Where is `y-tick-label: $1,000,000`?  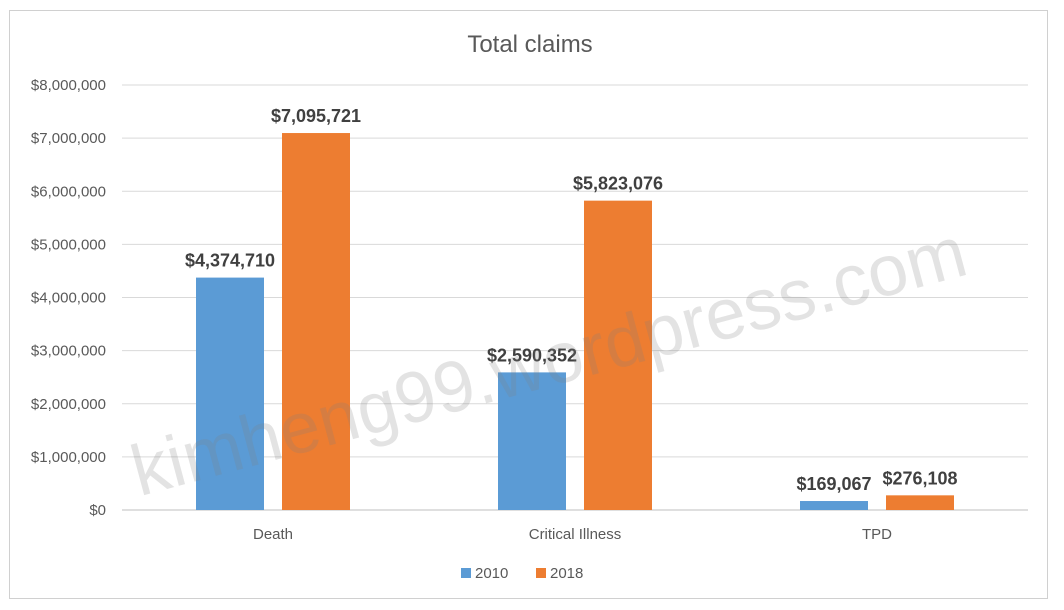 y-tick-label: $1,000,000 is located at coordinates (68, 457).